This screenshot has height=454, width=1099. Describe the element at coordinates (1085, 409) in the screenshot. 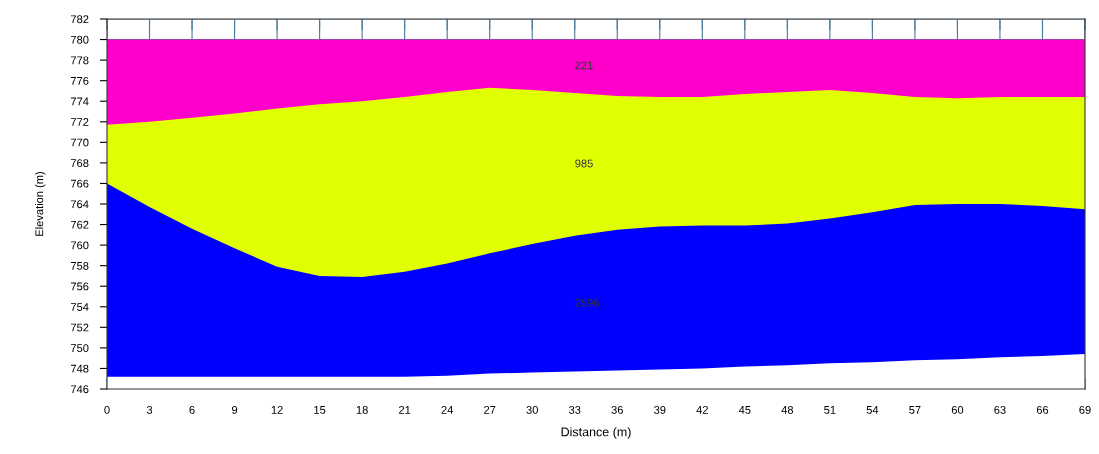

I see `x-tick-label: 69` at that location.